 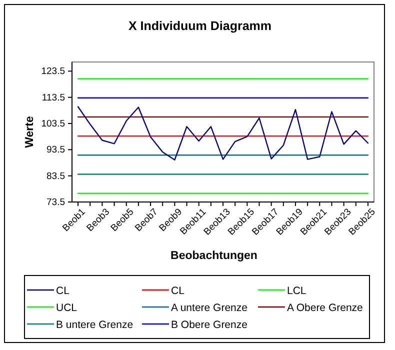 What do you see at coordinates (200, 26) in the screenshot?
I see `chart-title: X Individuum Diagramm` at bounding box center [200, 26].